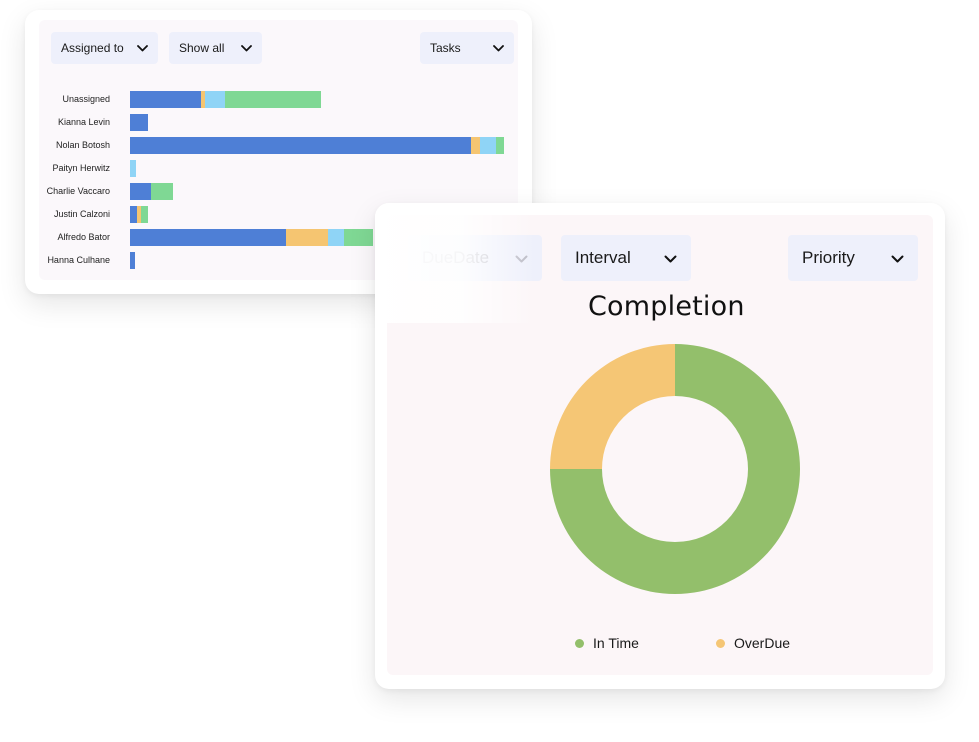 The height and width of the screenshot is (742, 979). What do you see at coordinates (762, 643) in the screenshot?
I see `legend-label: OverDue` at bounding box center [762, 643].